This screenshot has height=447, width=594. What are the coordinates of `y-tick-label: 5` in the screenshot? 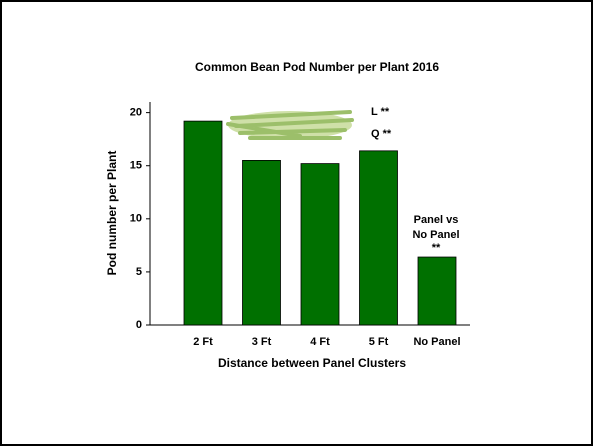 It's located at (139, 272).